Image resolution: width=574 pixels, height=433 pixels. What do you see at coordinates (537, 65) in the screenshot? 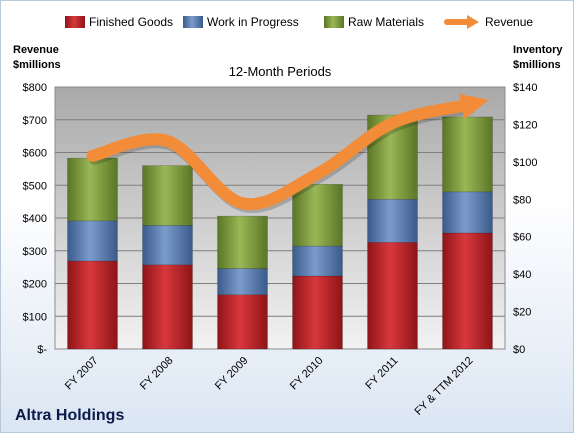
I see `right-axis-title-line2: $millions` at bounding box center [537, 65].